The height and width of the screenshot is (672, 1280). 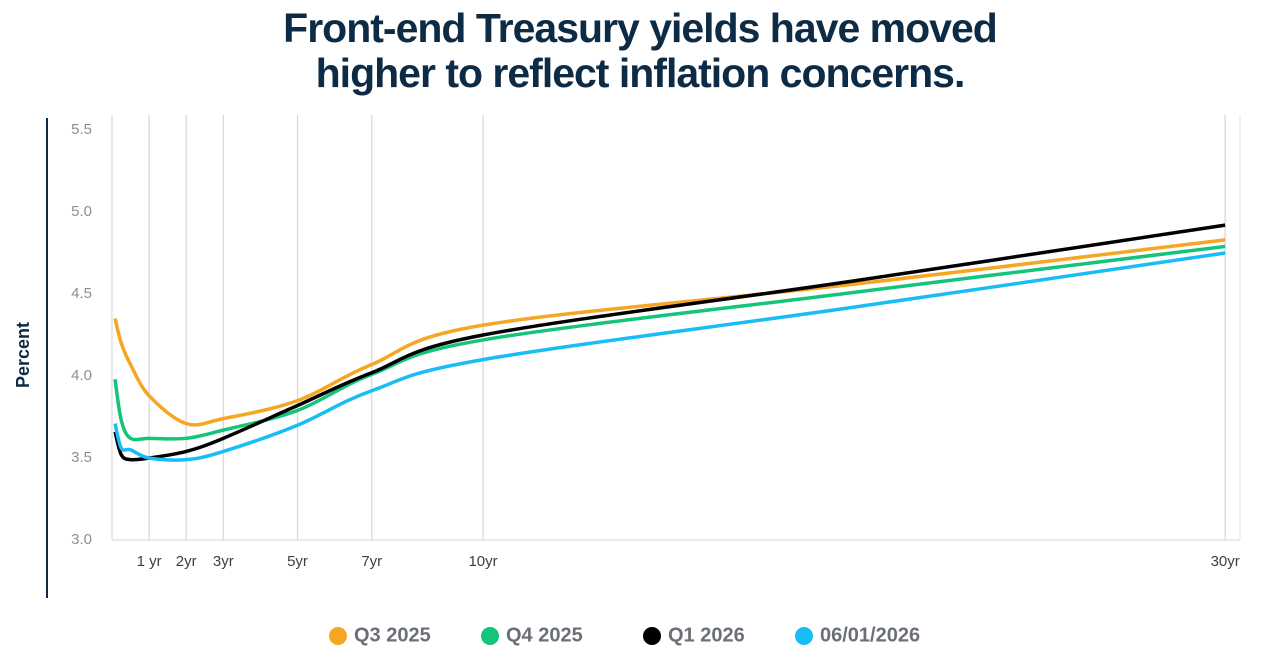 I want to click on chart-title: Front-end Treasury yields have moved, so click(x=640, y=28).